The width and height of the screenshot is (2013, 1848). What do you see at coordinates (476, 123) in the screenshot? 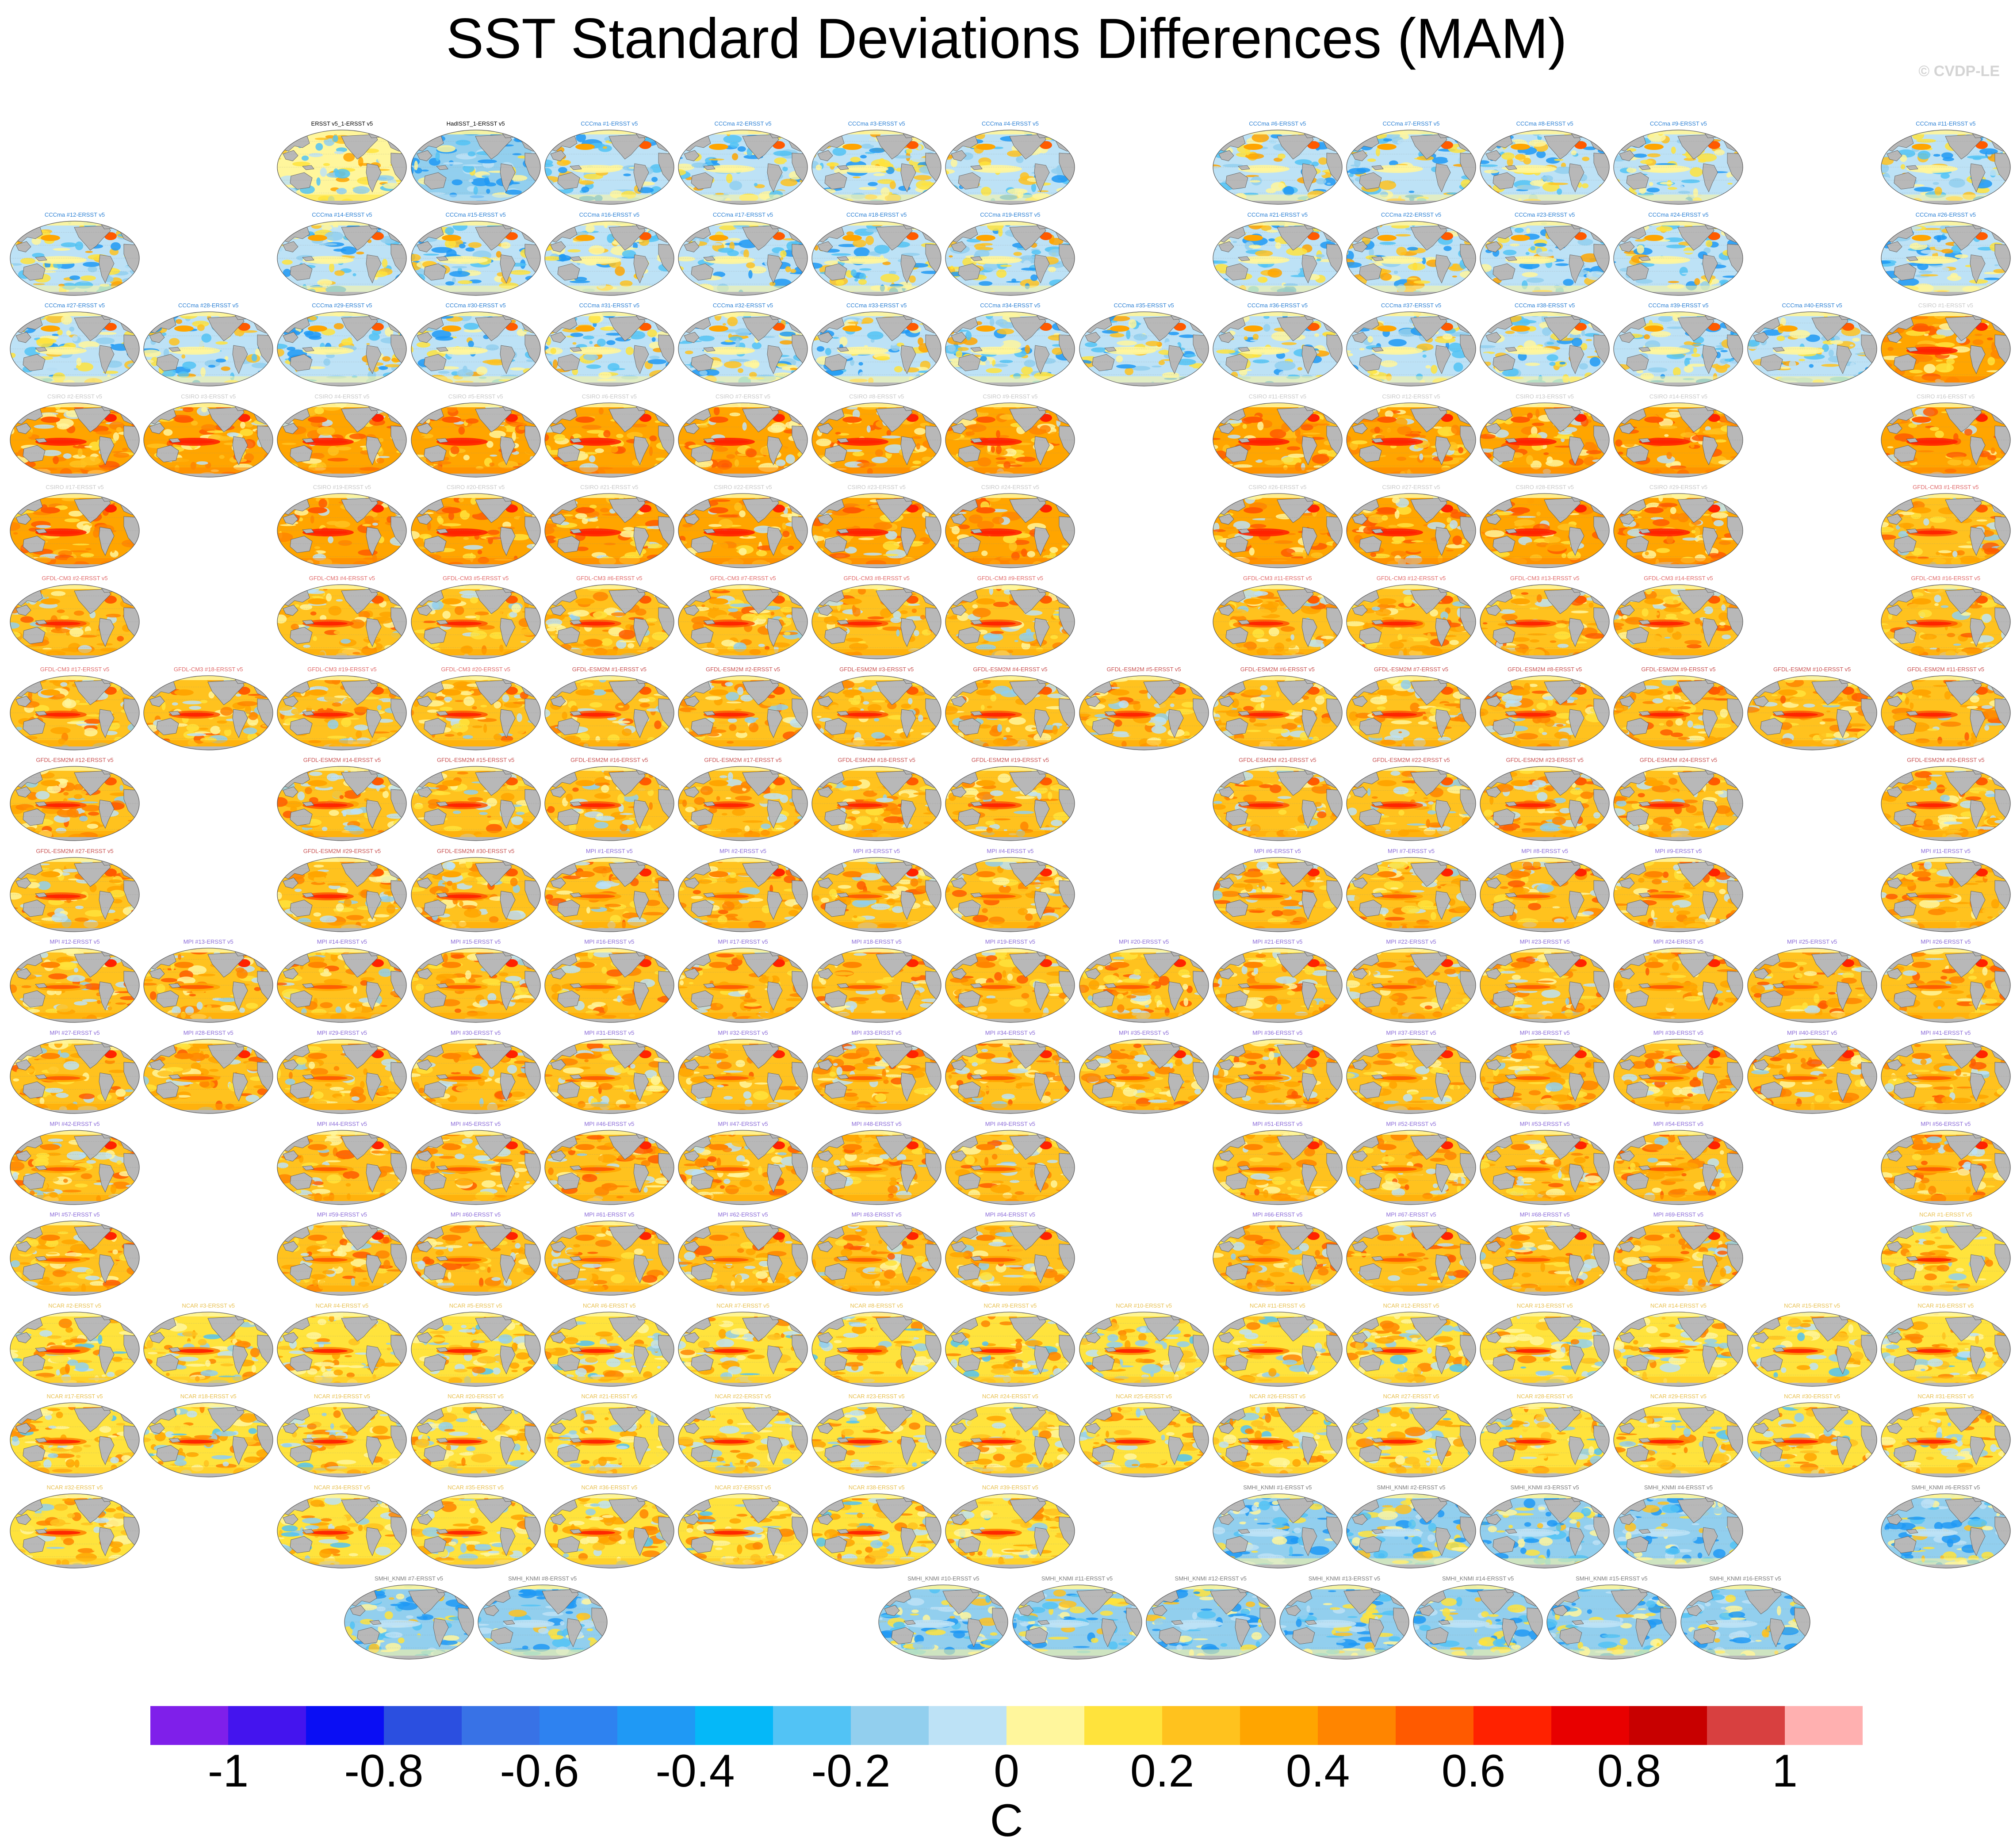
I see `map-panel-title: HadISST_1-ERSST v5` at bounding box center [476, 123].